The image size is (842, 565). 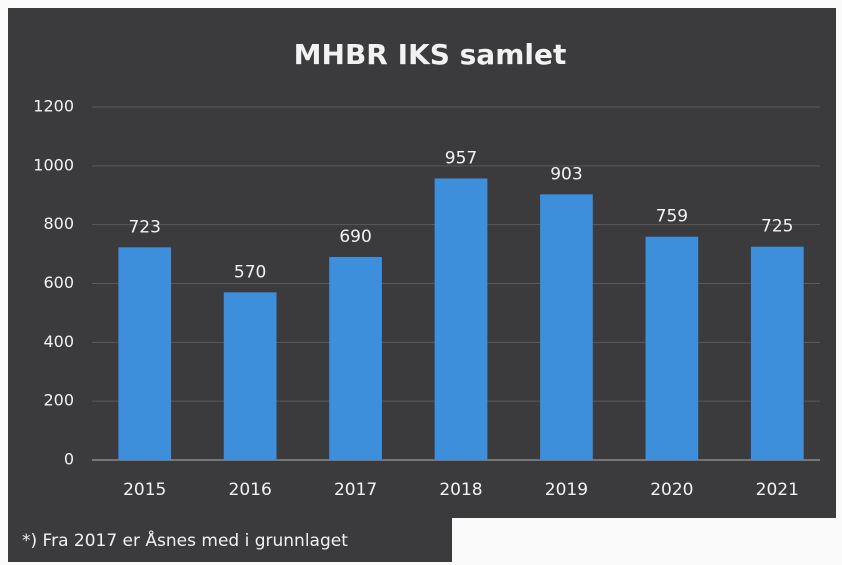 What do you see at coordinates (144, 227) in the screenshot?
I see `data-label: 723` at bounding box center [144, 227].